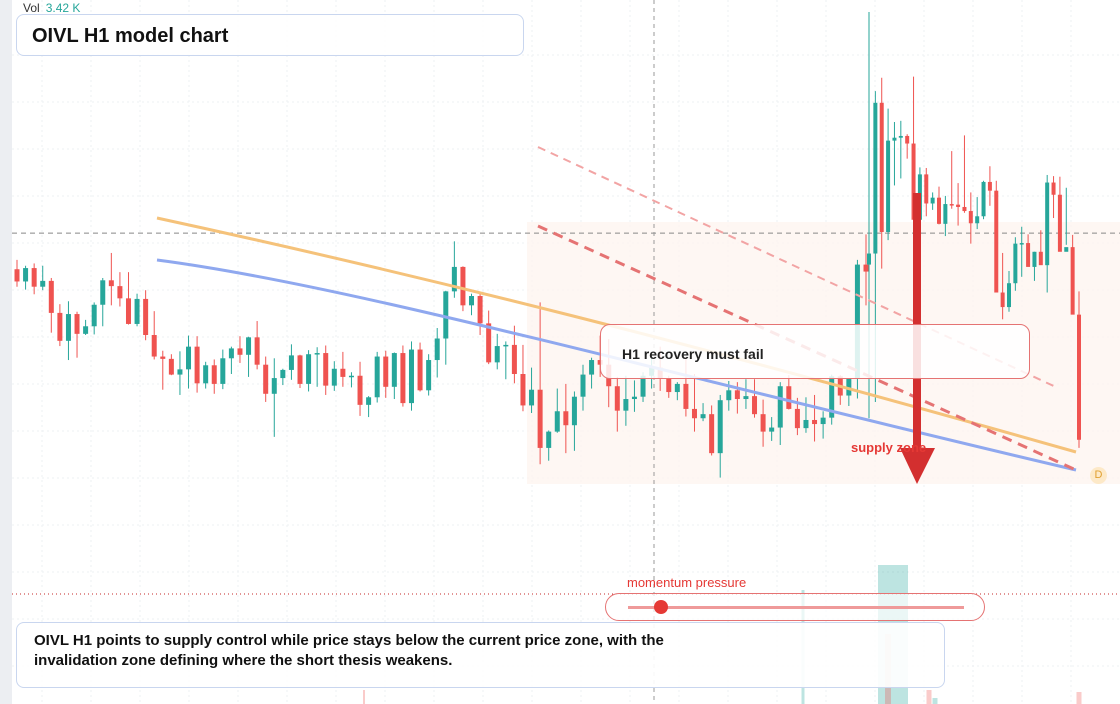  What do you see at coordinates (270, 35) in the screenshot?
I see `chart-title-panel: OIVL H1 model chart` at bounding box center [270, 35].